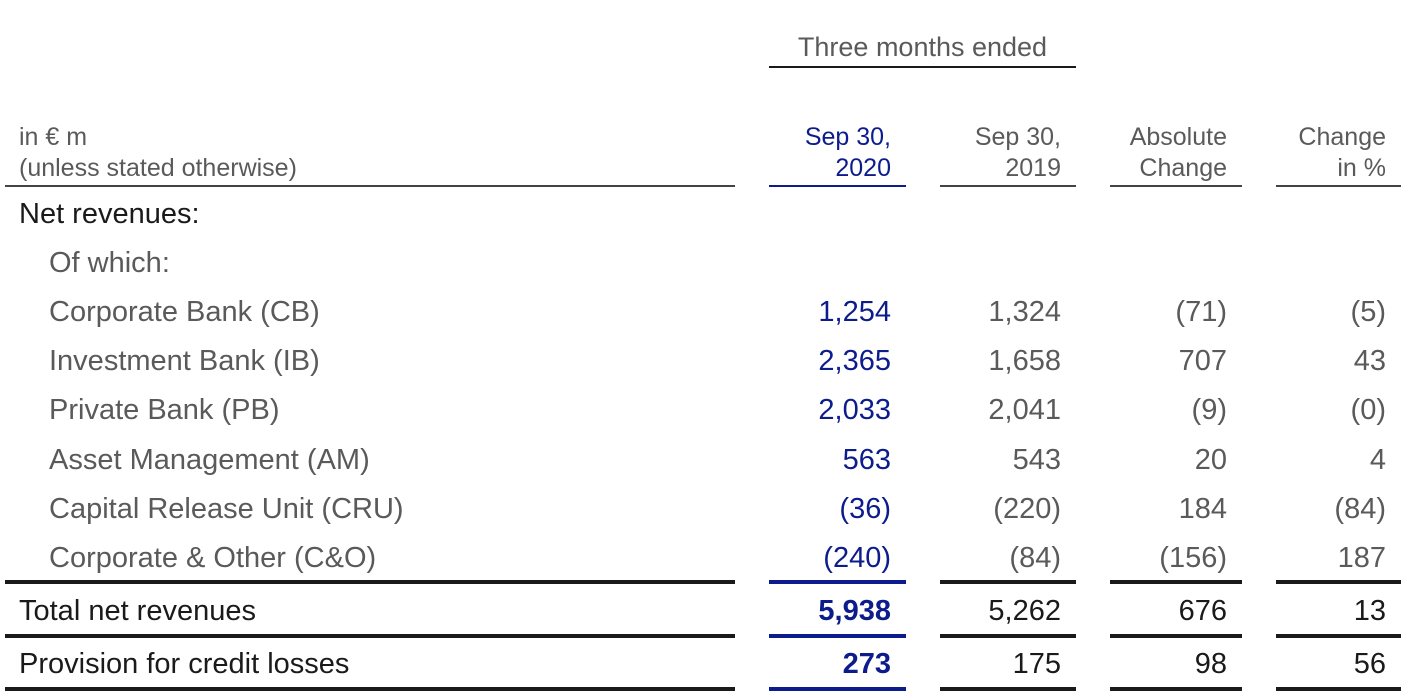 This screenshot has width=1407, height=695. I want to click on row-label: Corporate Bank (CB), so click(184, 312).